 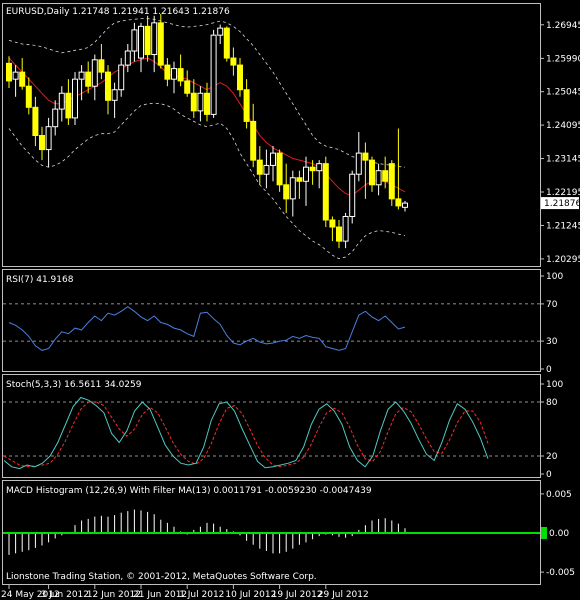 What do you see at coordinates (560, 573) in the screenshot?
I see `macd-tick-label: -0.005` at bounding box center [560, 573].